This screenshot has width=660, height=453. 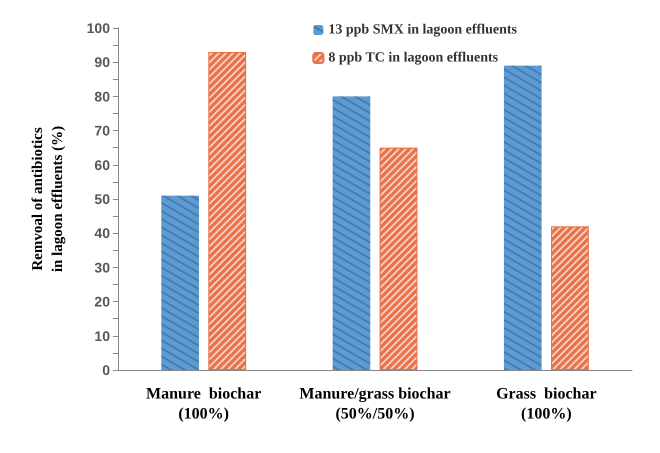 What do you see at coordinates (102, 62) in the screenshot?
I see `y-tick-label: 90` at bounding box center [102, 62].